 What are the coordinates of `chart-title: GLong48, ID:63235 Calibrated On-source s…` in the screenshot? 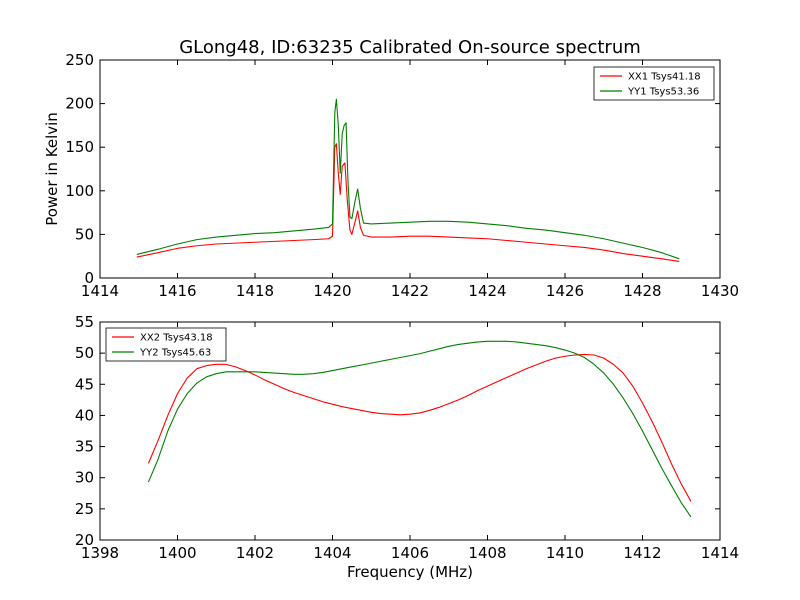 It's located at (410, 47).